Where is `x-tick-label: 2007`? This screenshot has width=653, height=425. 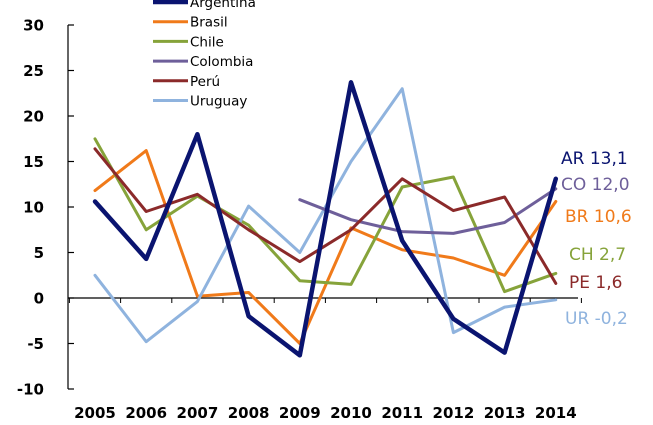 x-tick-label: 2007 is located at coordinates (198, 413).